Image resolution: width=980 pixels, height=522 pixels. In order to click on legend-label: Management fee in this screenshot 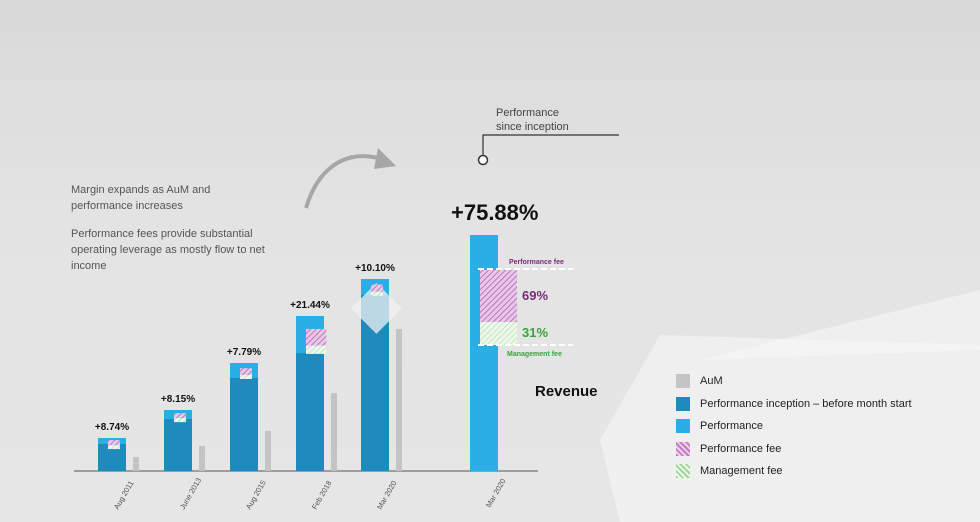, I will do `click(741, 471)`.